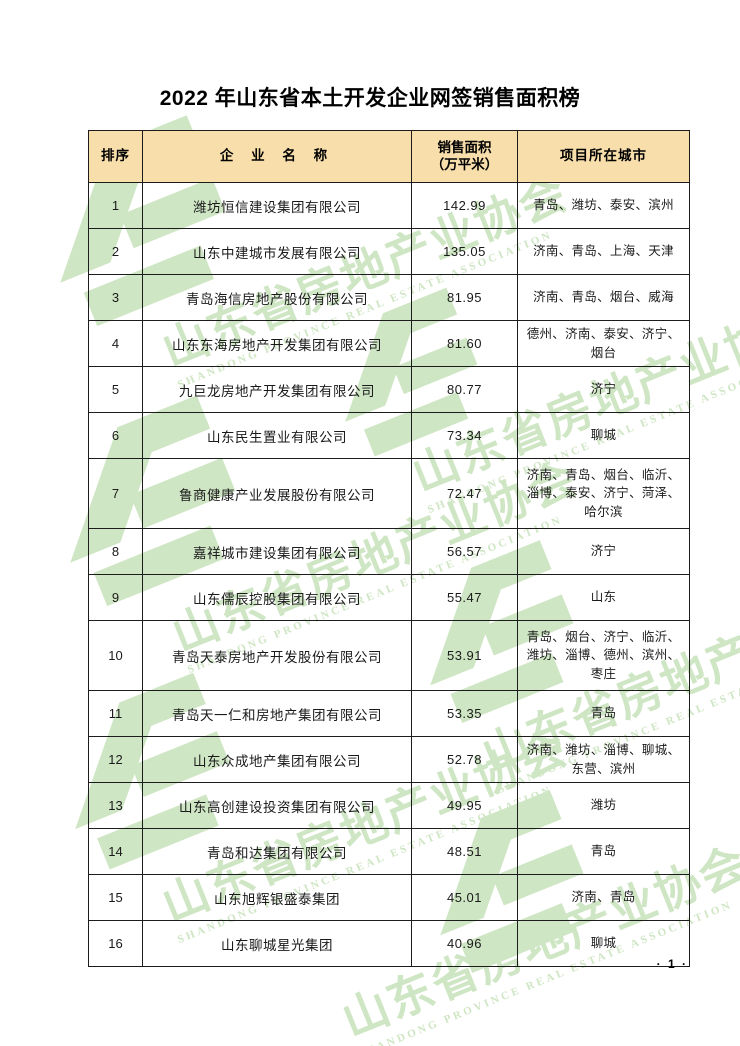 The height and width of the screenshot is (1046, 740). What do you see at coordinates (277, 851) in the screenshot?
I see `cell-company-name: 青岛和达集团有限公司` at bounding box center [277, 851].